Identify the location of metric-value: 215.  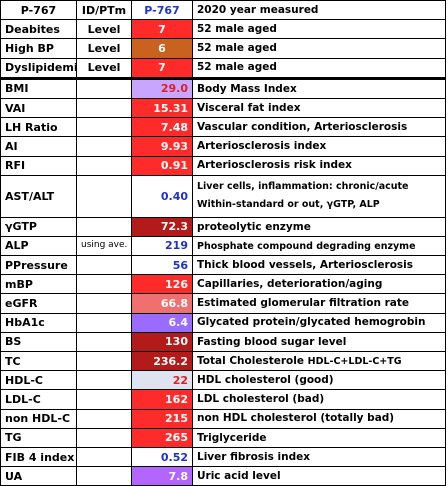
(162, 418).